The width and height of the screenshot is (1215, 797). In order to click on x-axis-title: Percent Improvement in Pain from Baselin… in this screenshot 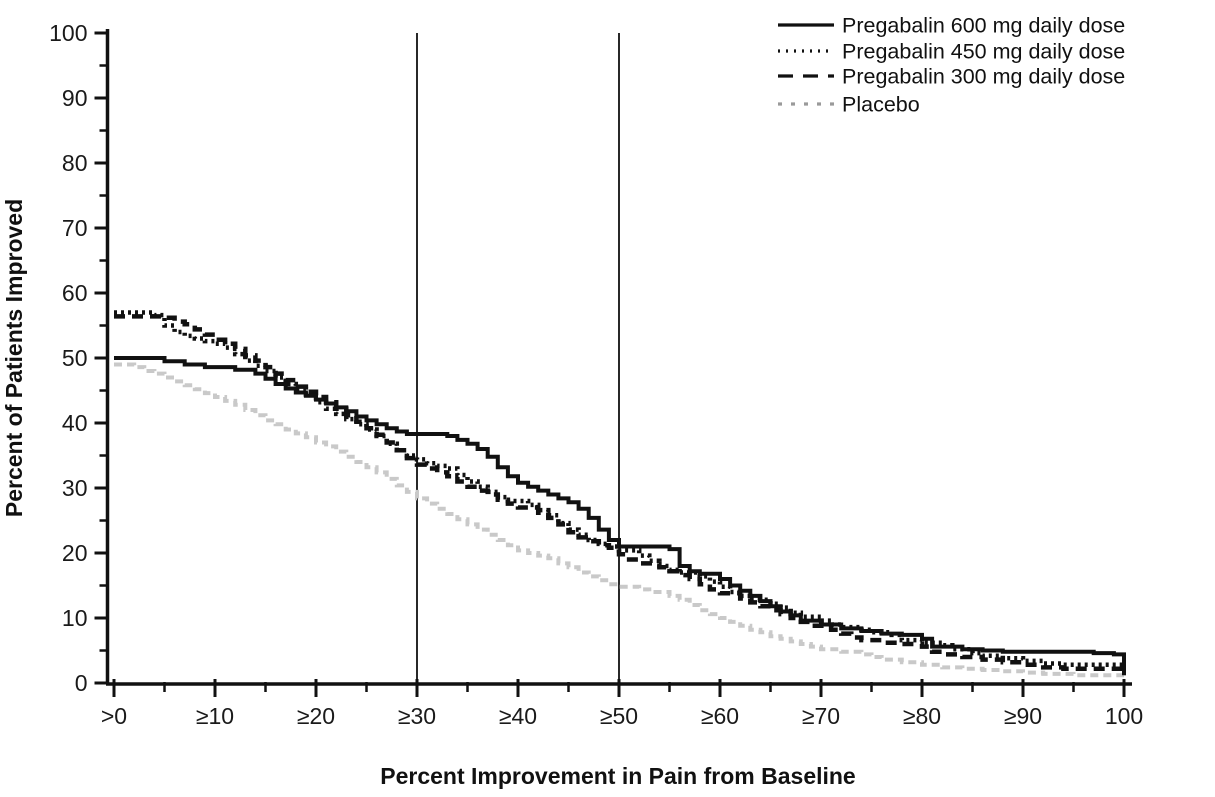, I will do `click(617, 776)`.